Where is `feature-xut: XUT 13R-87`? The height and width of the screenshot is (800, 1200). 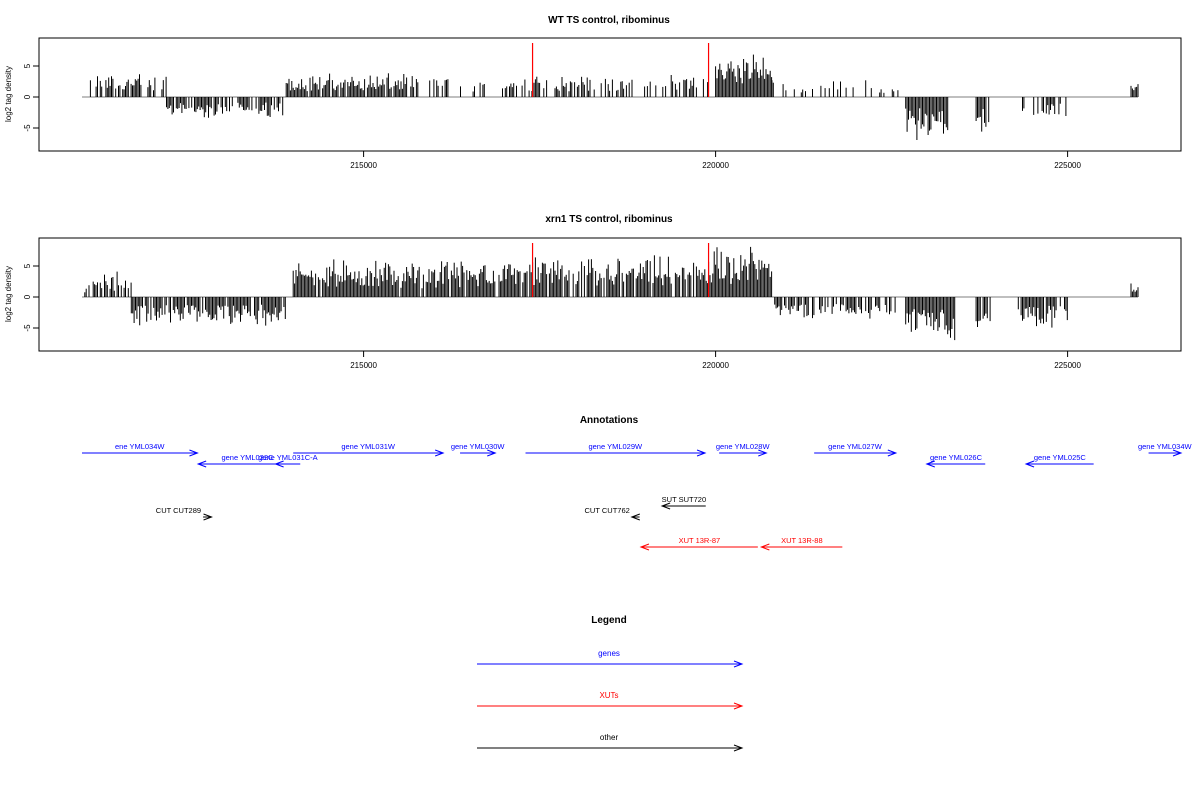
feature-xut: XUT 13R-87 is located at coordinates (698, 543).